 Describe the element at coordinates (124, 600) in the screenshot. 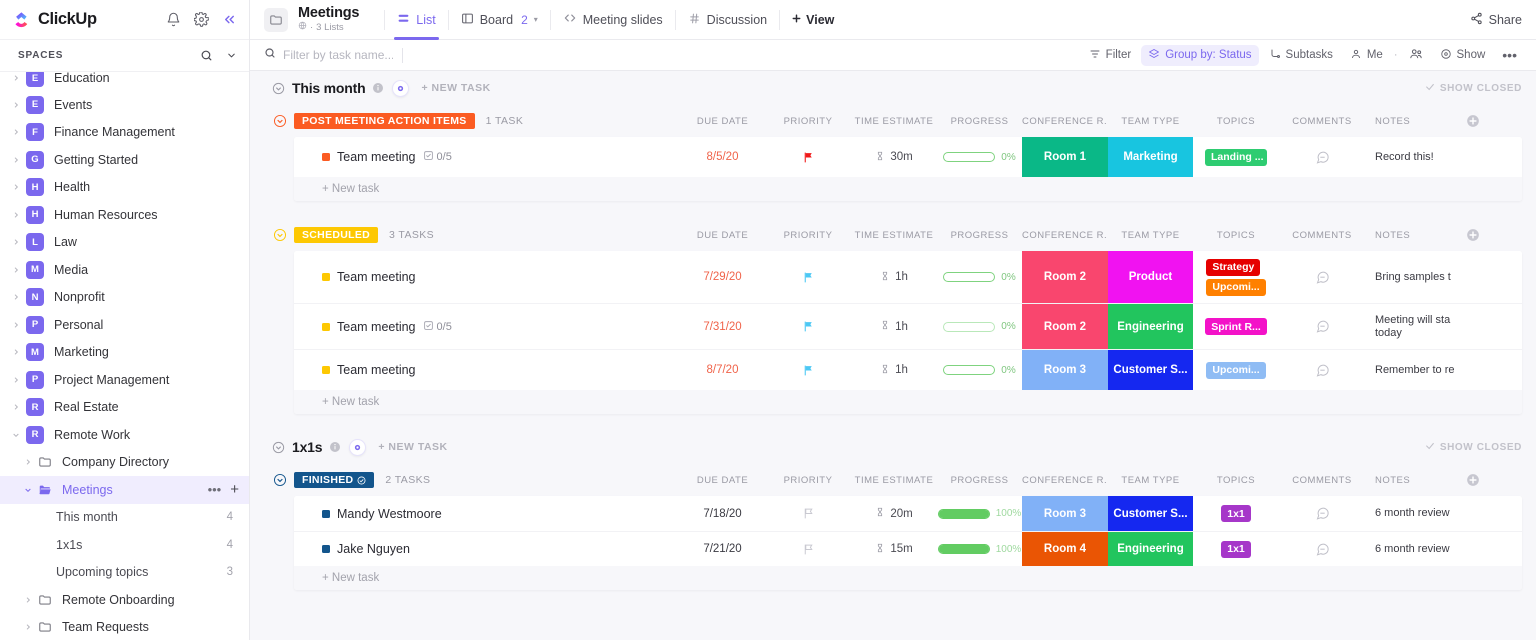

I see `sidebar-item-remote-onboarding: Remote Onboarding` at that location.